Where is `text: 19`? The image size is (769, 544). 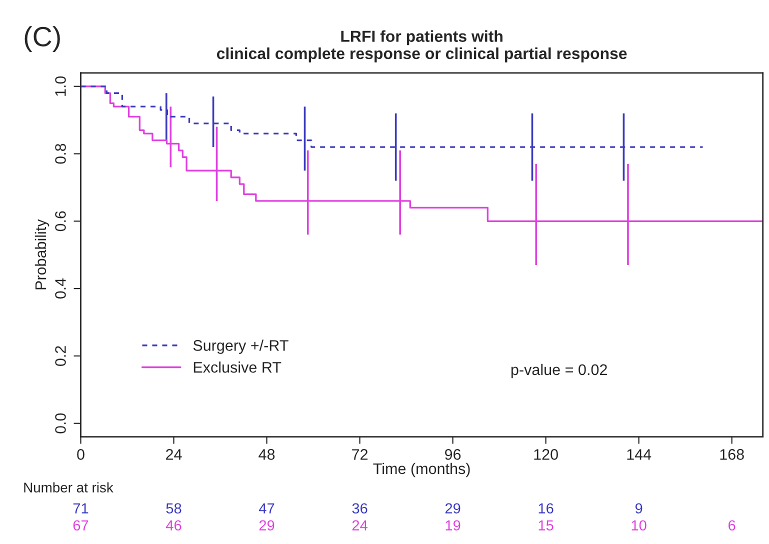 text: 19 is located at coordinates (453, 525).